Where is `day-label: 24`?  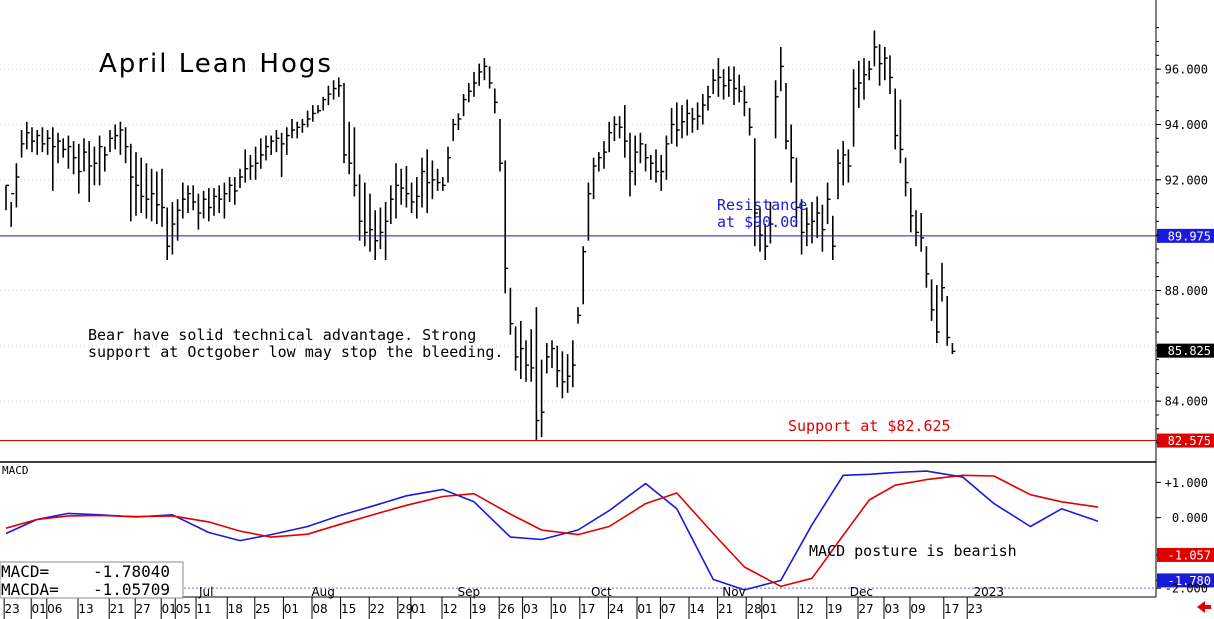
day-label: 24 is located at coordinates (616, 609).